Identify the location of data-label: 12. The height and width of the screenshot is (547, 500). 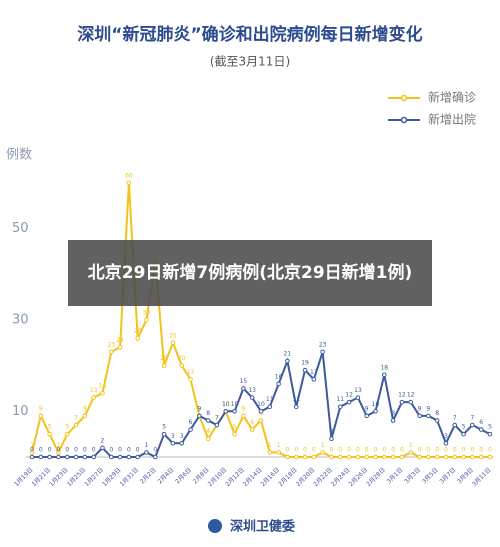
(402, 395).